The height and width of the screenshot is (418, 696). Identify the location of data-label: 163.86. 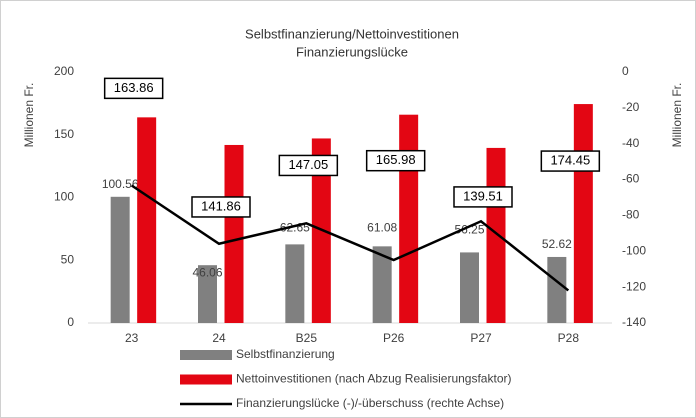
(134, 87).